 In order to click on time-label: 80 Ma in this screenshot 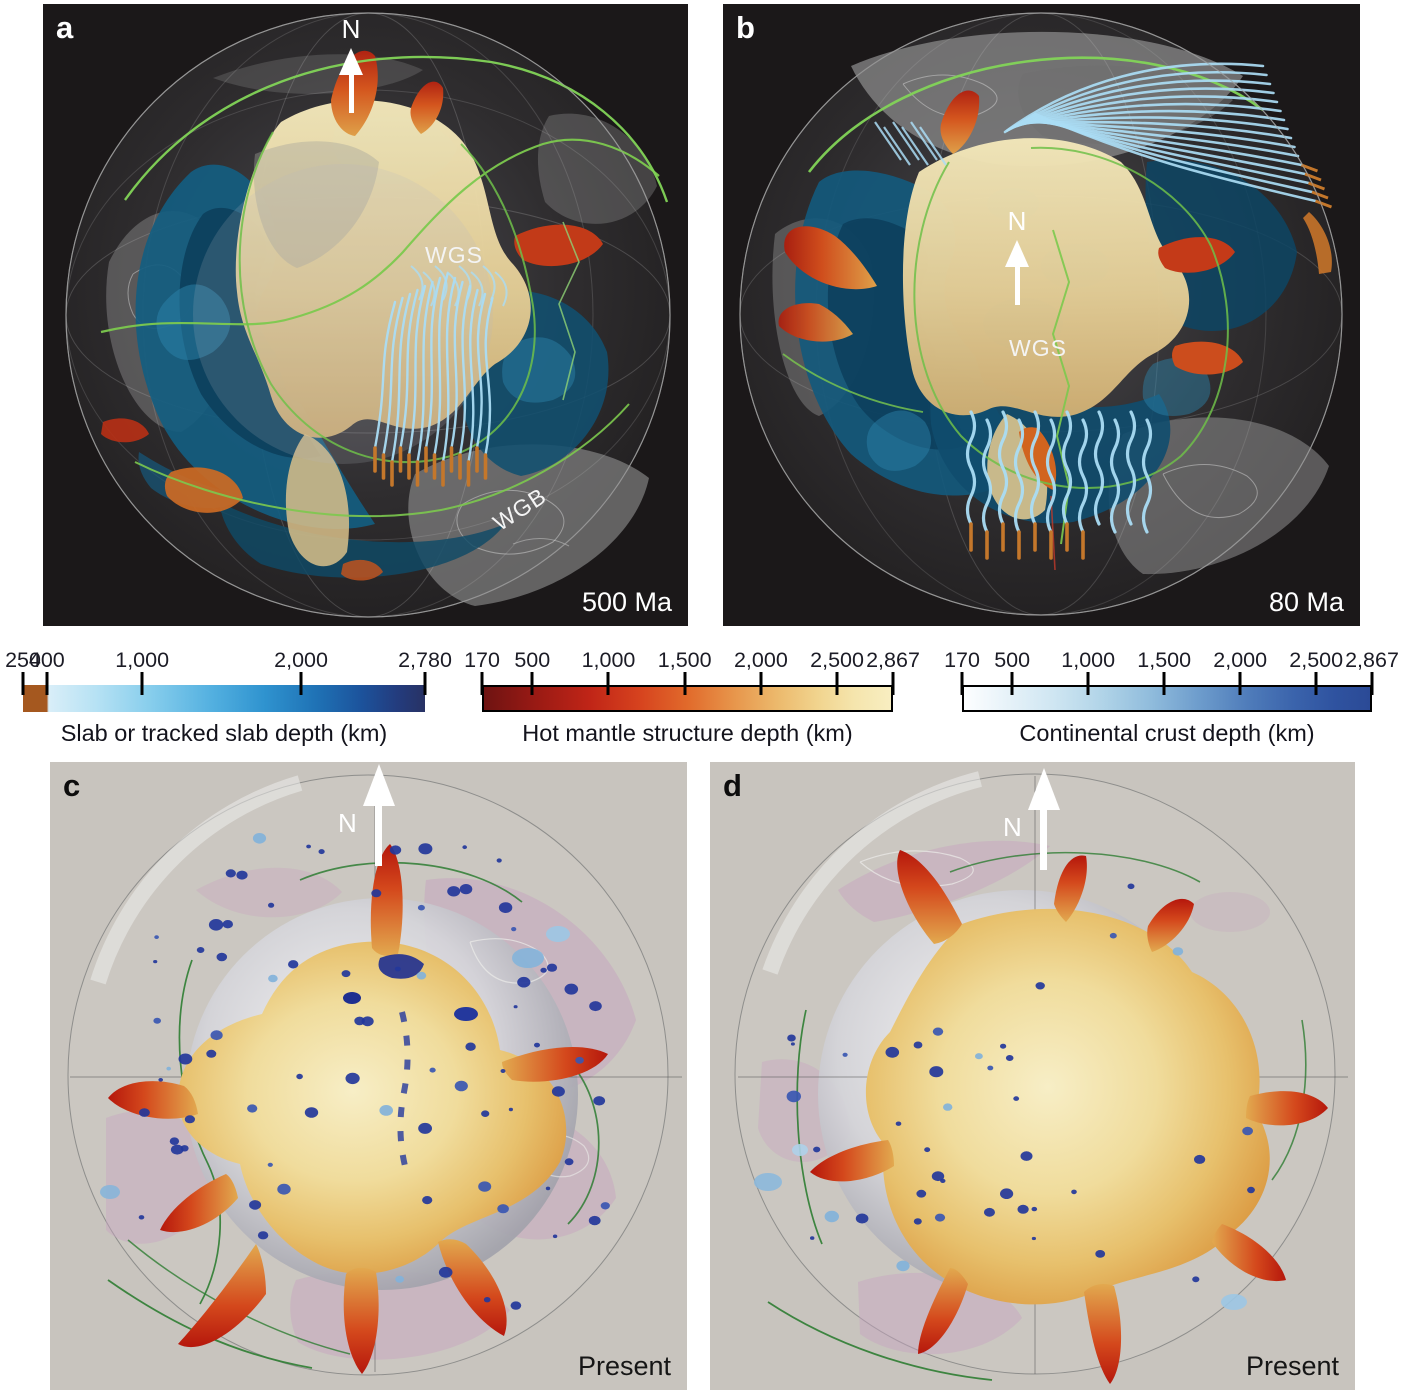, I will do `click(1306, 602)`.